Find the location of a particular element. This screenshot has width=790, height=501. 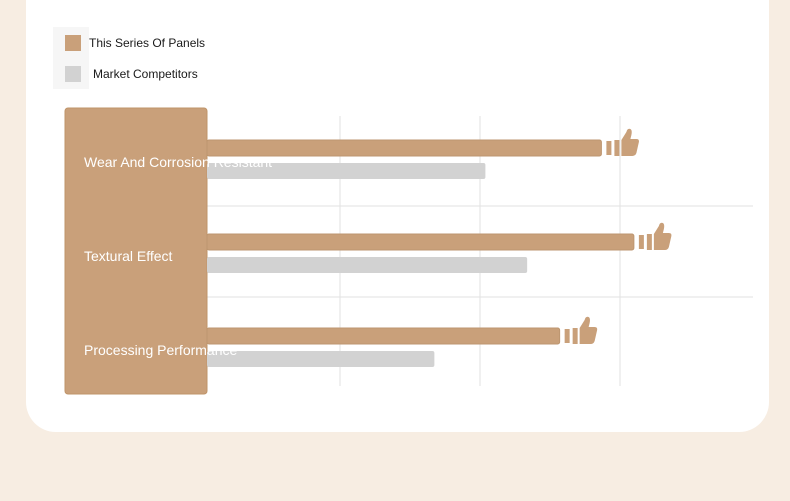

legend-item-competitors: Market Competitors is located at coordinates (125, 74).